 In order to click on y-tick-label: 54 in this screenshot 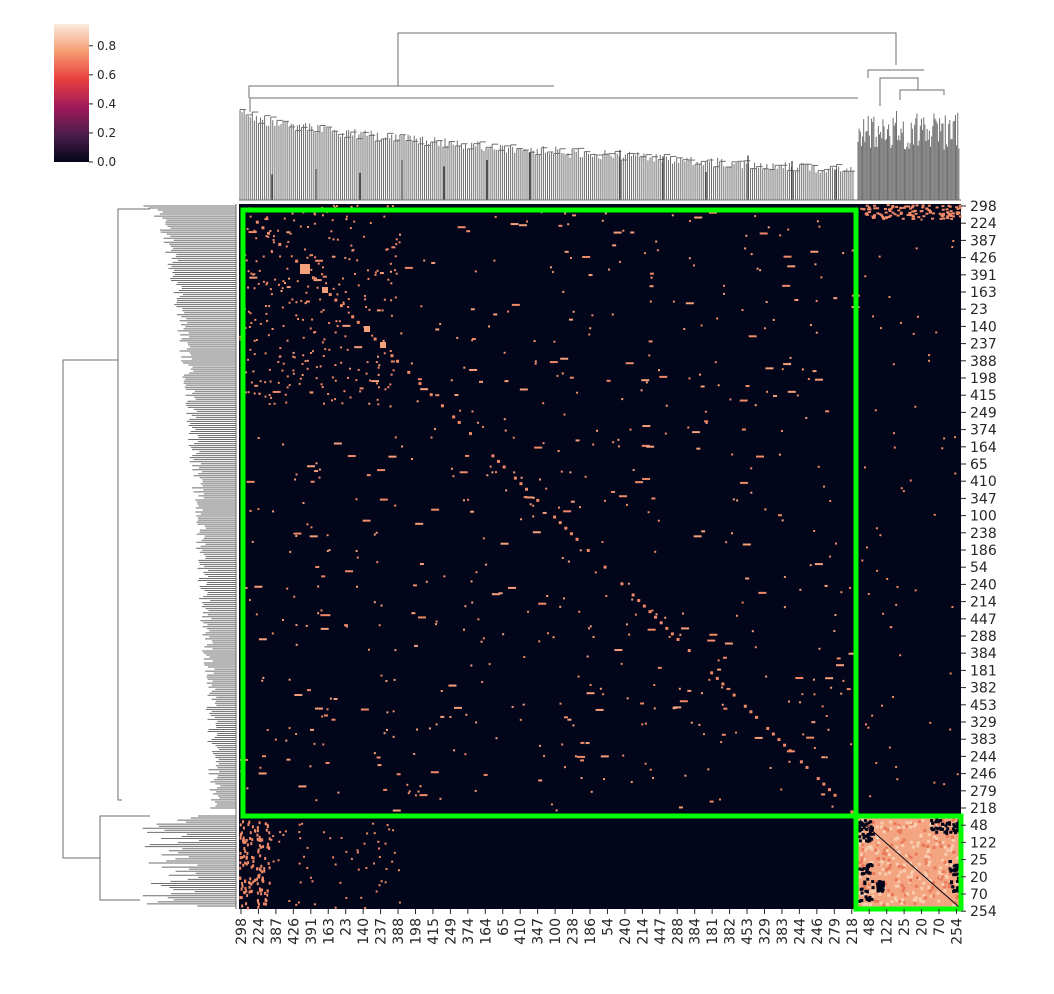, I will do `click(979, 568)`.